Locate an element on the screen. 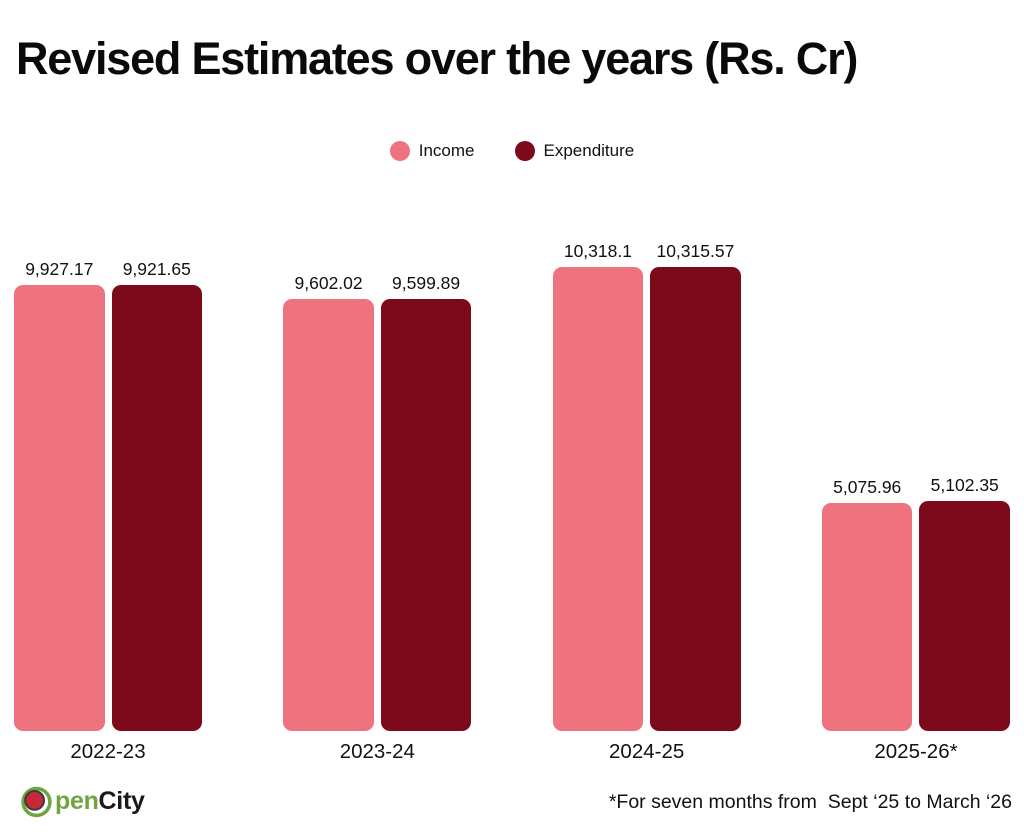 This screenshot has height=832, width=1024. opencity-logo-text: penCity is located at coordinates (100, 801).